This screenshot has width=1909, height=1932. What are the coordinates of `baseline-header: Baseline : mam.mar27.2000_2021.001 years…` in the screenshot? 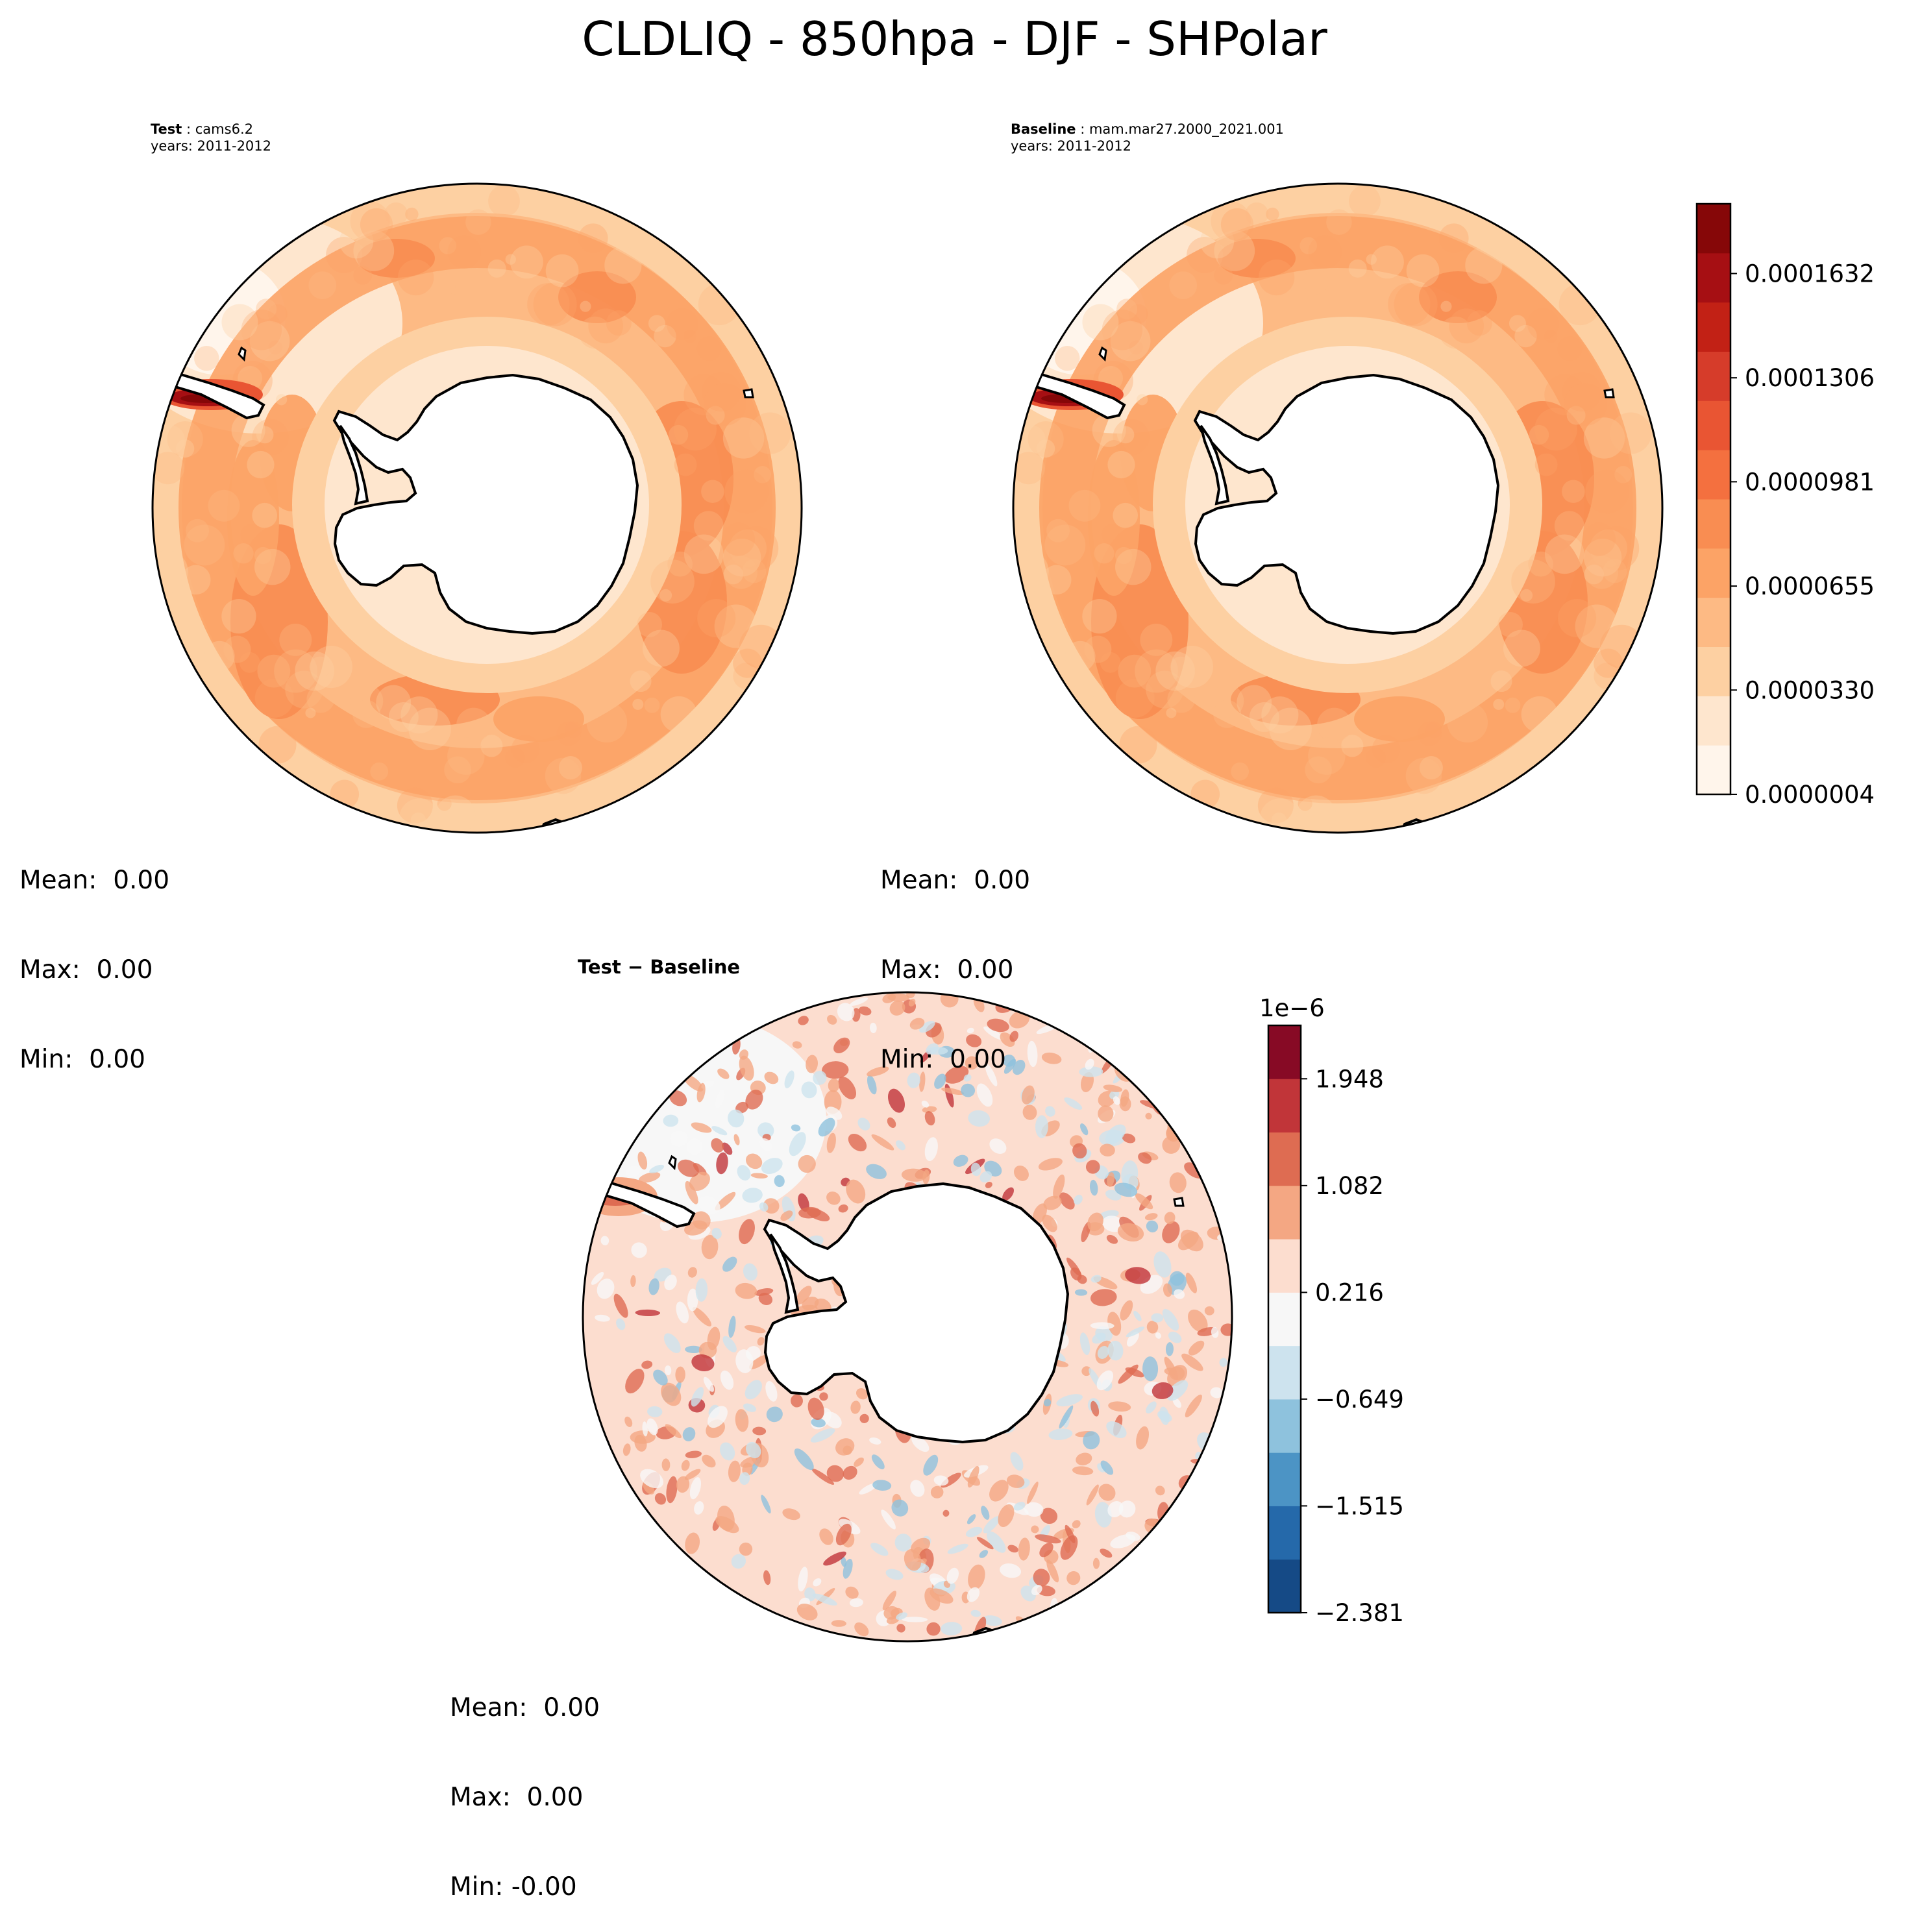 It's located at (1147, 137).